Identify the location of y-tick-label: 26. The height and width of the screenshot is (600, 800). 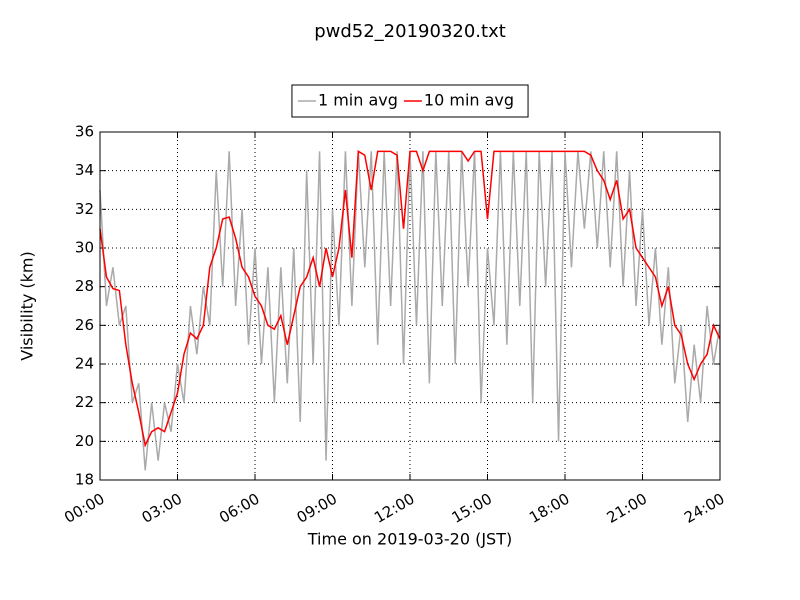
(84, 325).